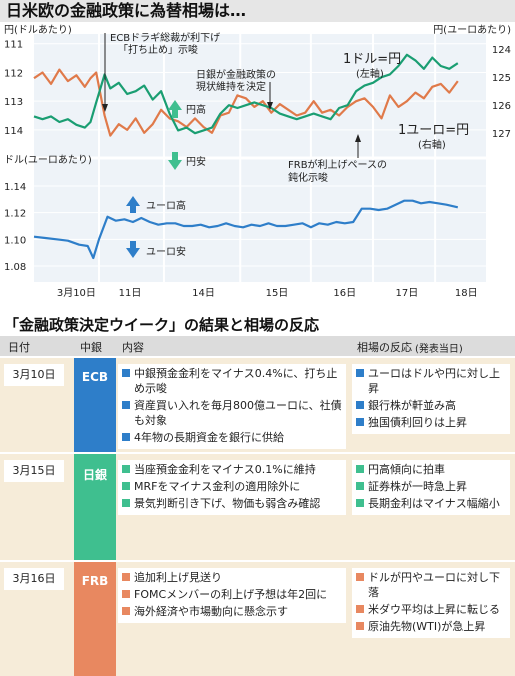  Describe the element at coordinates (13, 45) in the screenshot. I see `left-tick-label: 111` at that location.